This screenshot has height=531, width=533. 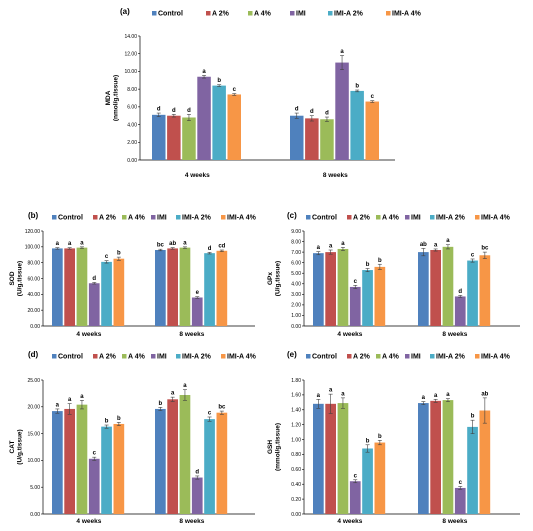 What do you see at coordinates (132, 143) in the screenshot?
I see `y-tick-label: 2.00` at bounding box center [132, 143].